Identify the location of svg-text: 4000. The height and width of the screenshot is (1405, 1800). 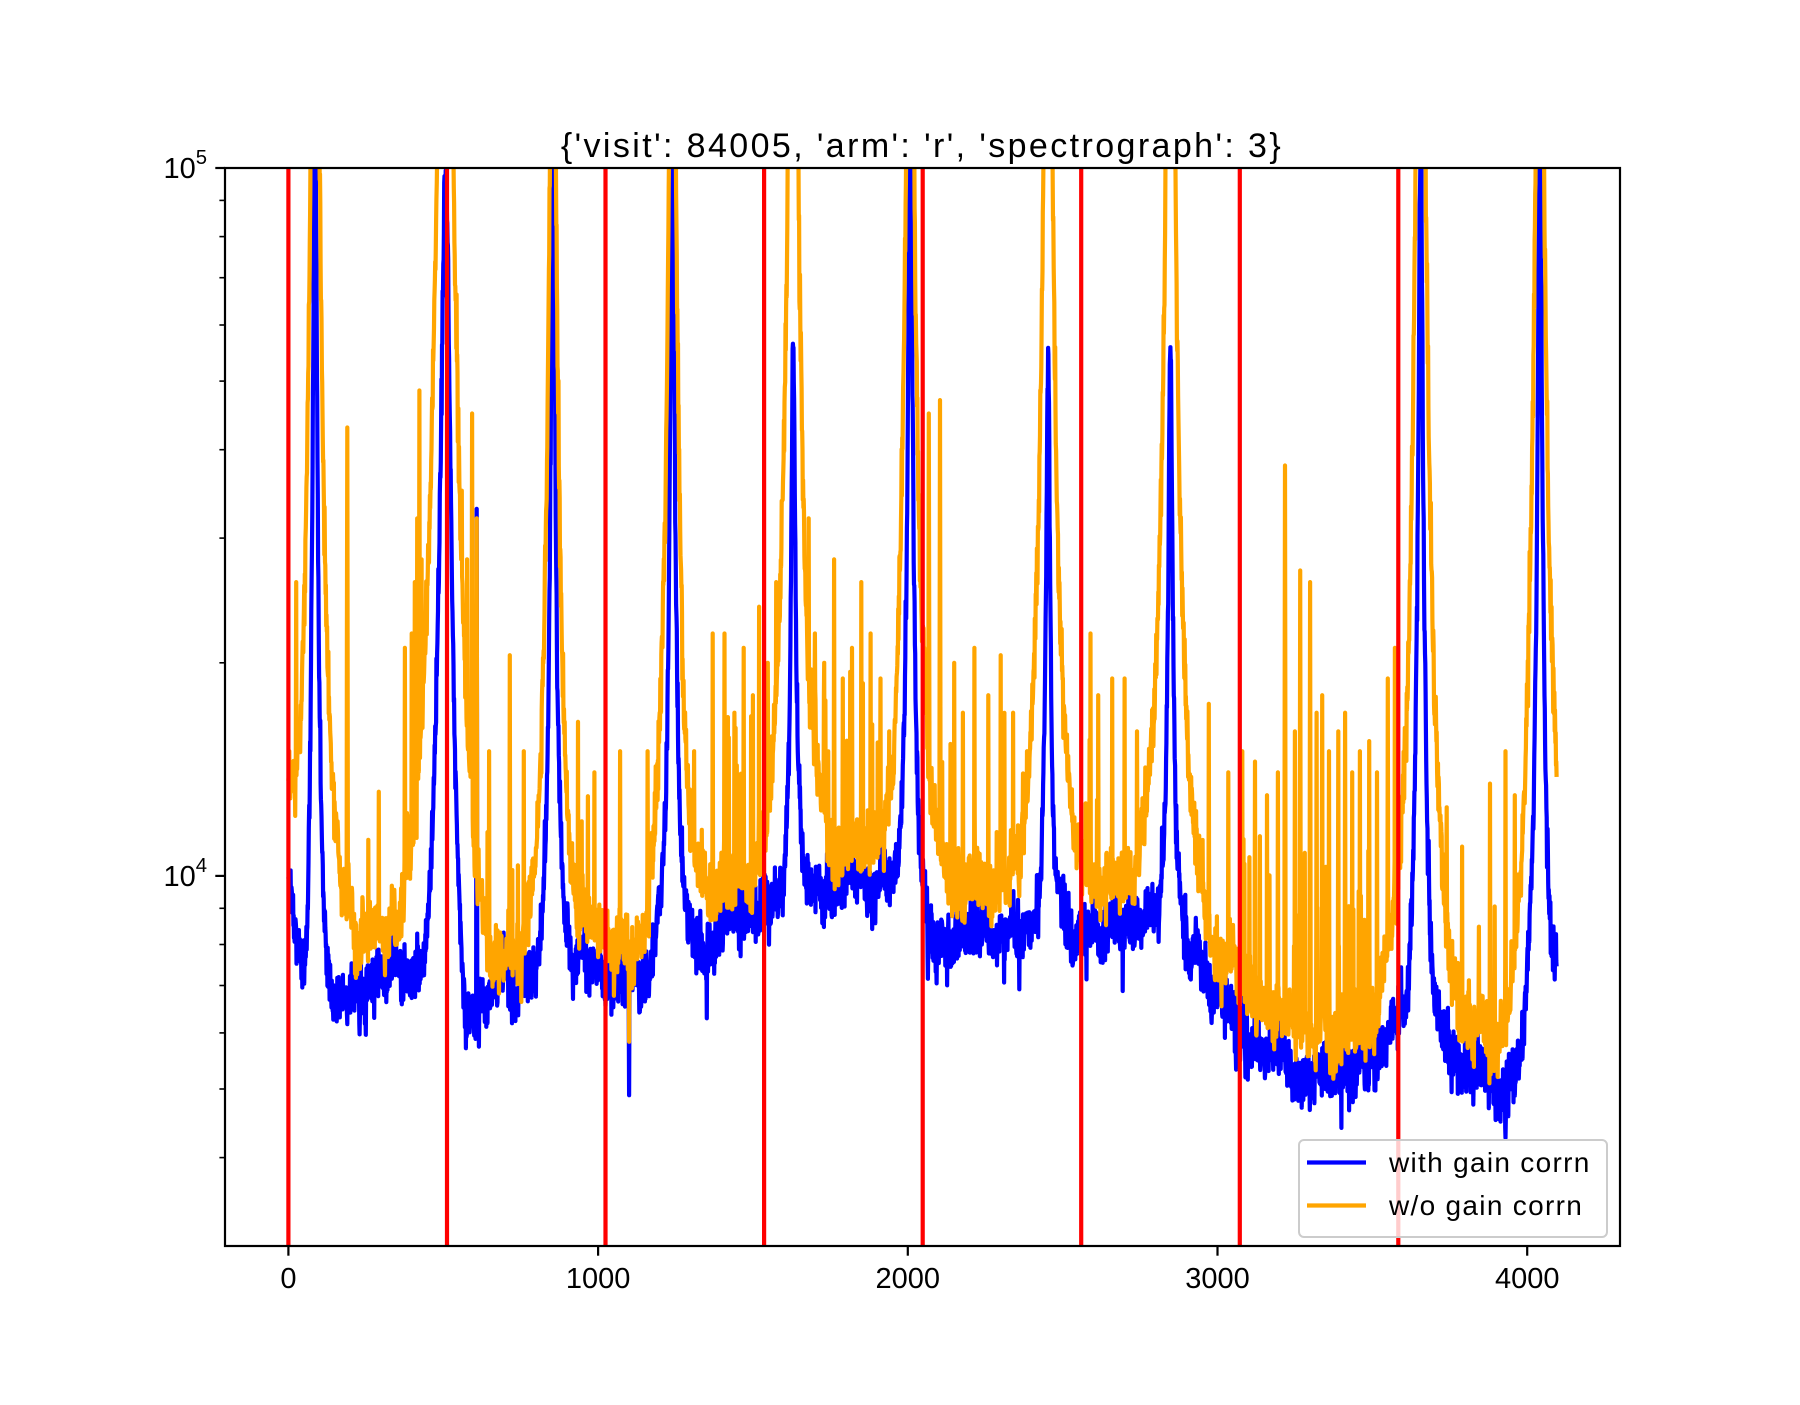
(1527, 1279).